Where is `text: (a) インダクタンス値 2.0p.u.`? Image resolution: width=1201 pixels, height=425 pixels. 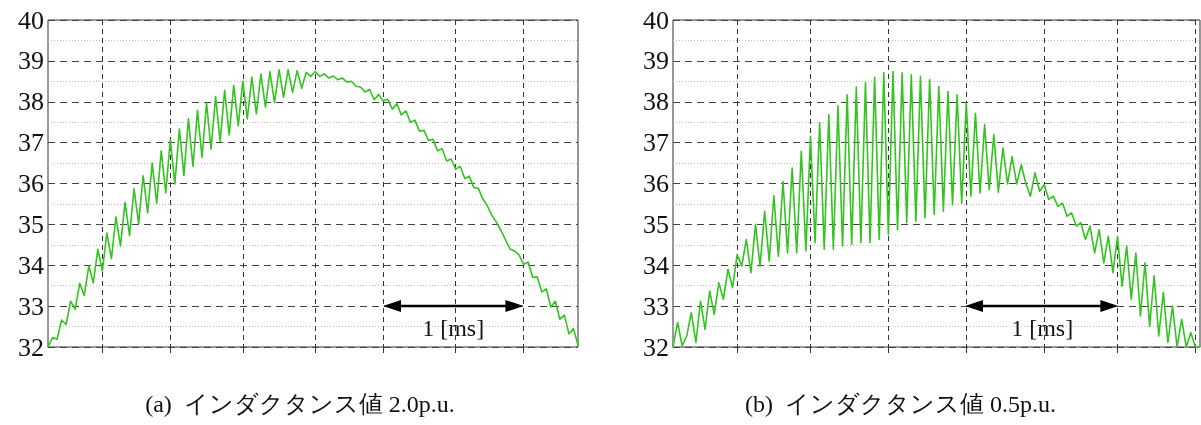 text: (a) インダクタンス値 2.0p.u. is located at coordinates (300, 404).